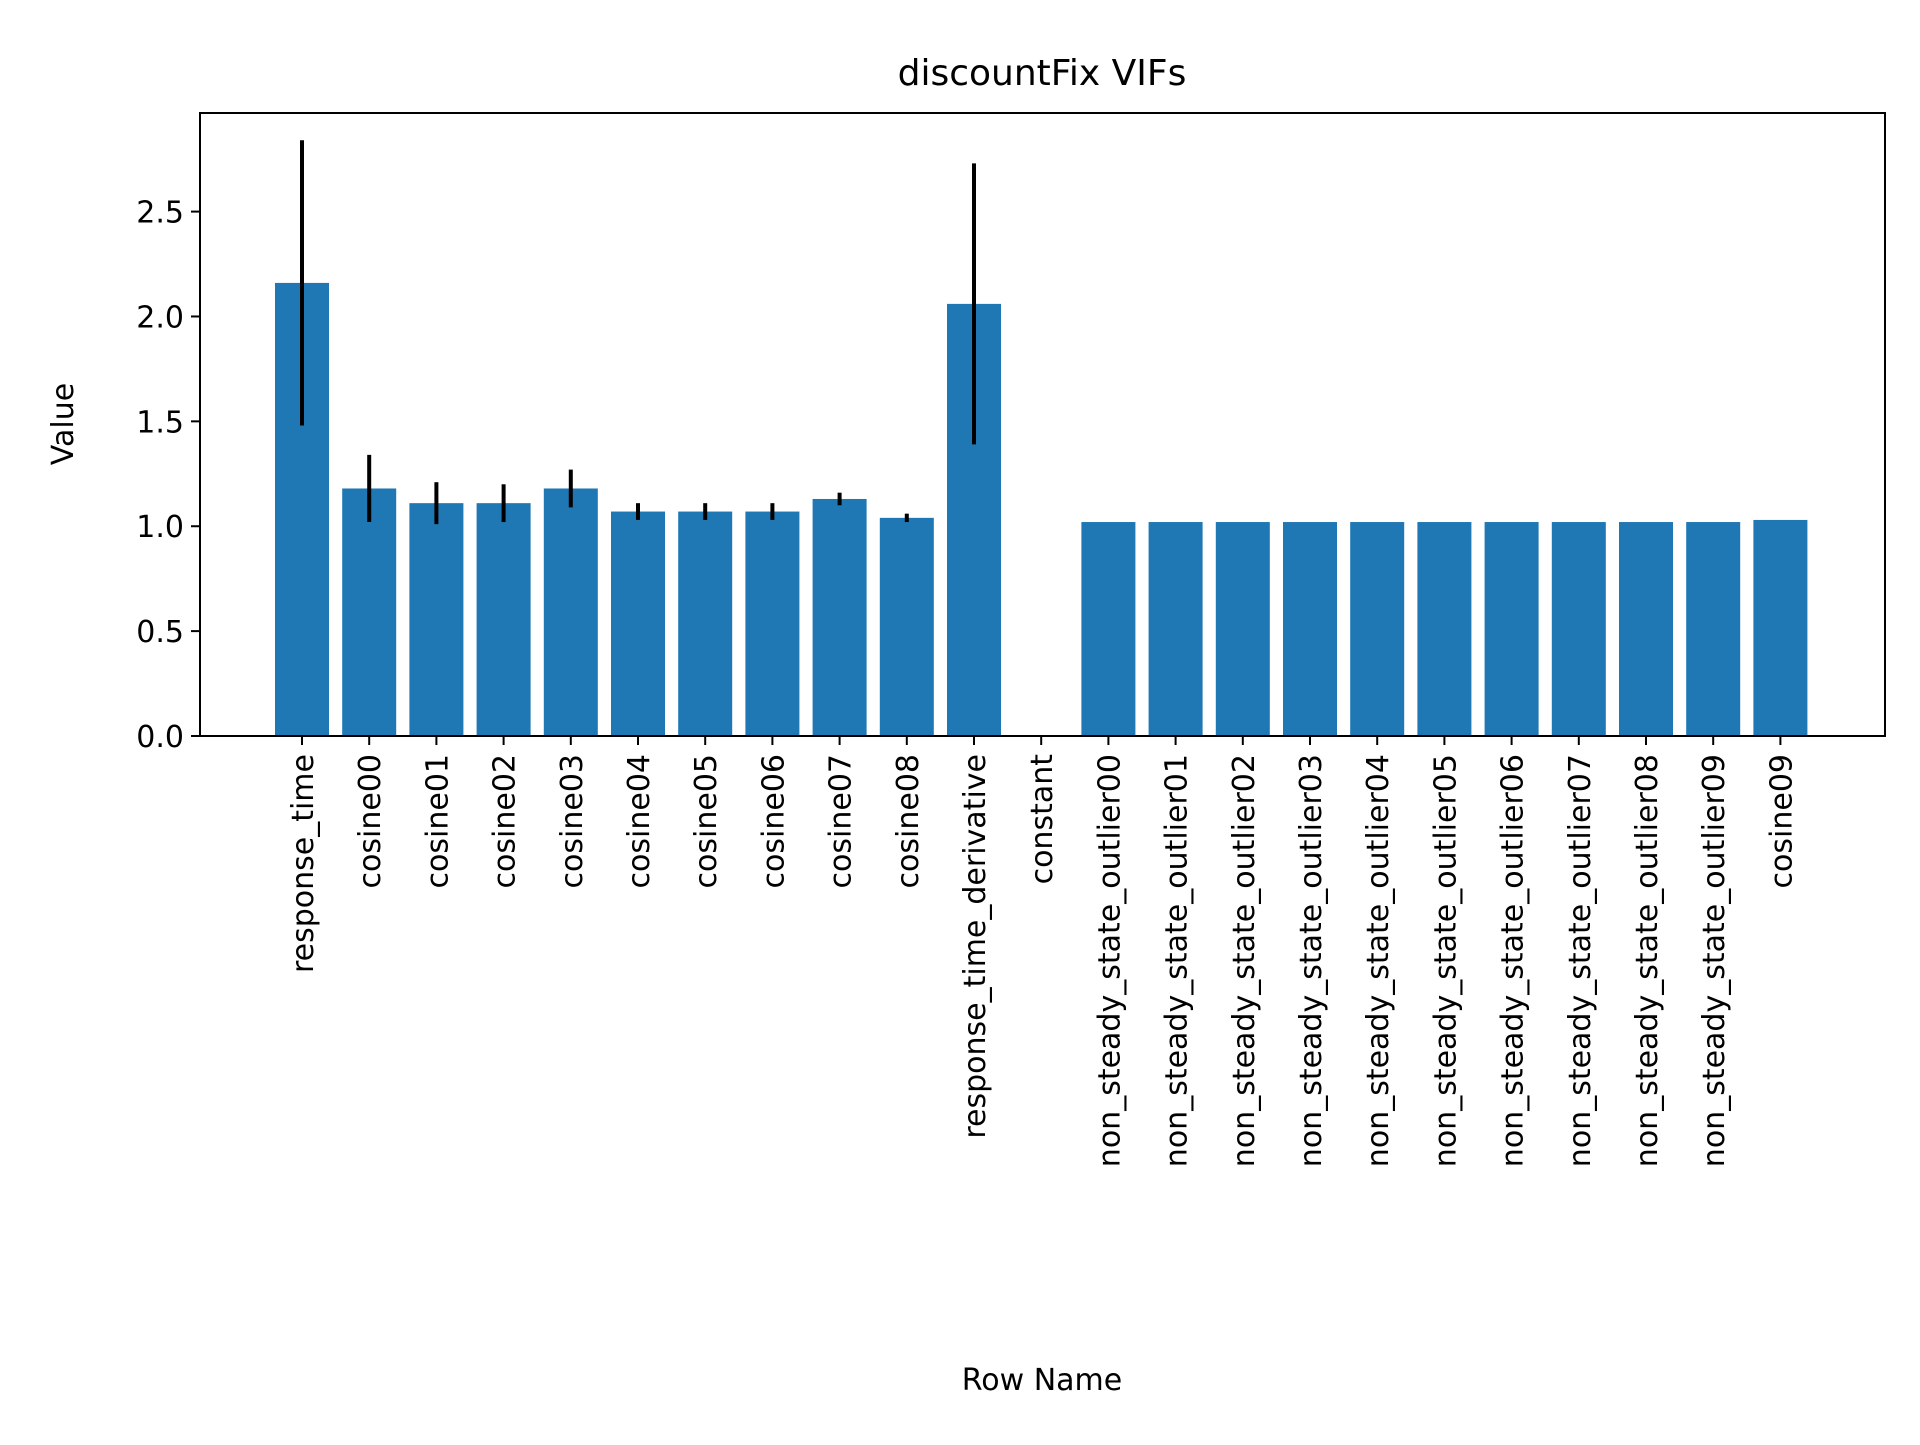  Describe the element at coordinates (1780, 627) in the screenshot. I see `bar-cosine09` at that location.